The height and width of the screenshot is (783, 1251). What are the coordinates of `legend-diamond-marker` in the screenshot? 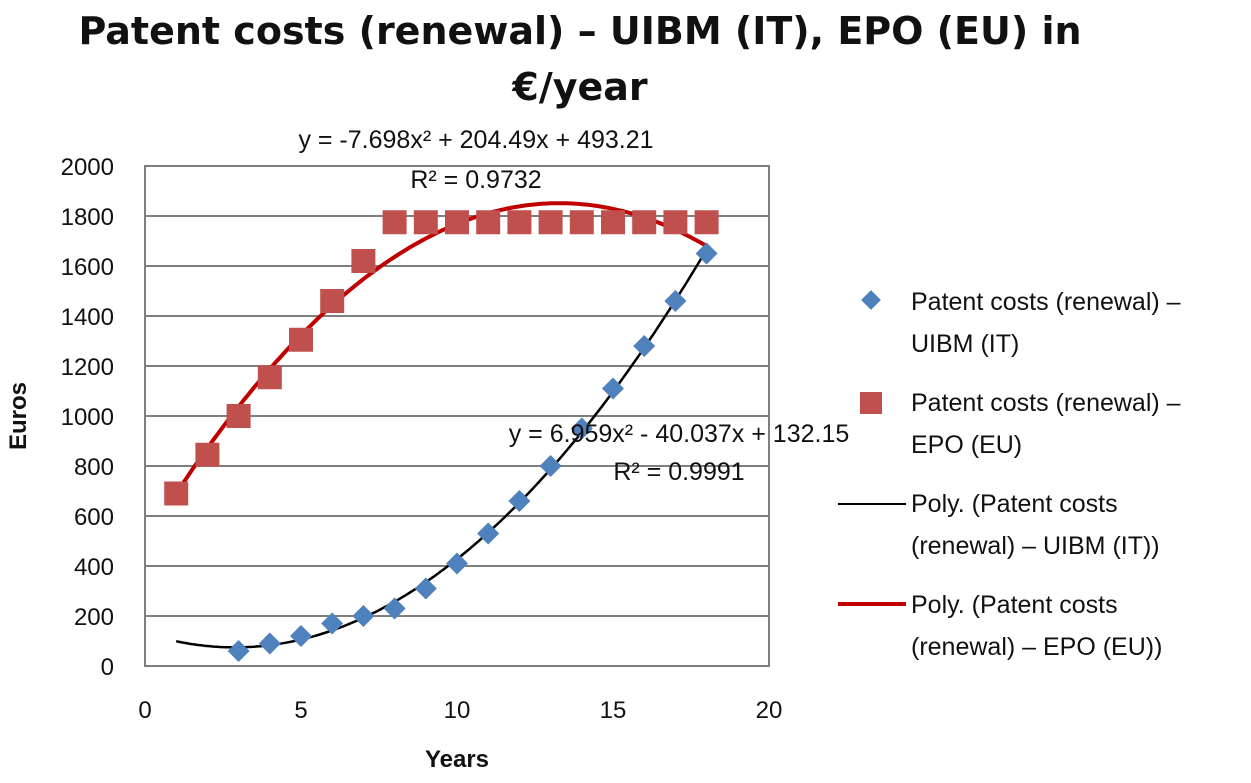 It's located at (871, 300).